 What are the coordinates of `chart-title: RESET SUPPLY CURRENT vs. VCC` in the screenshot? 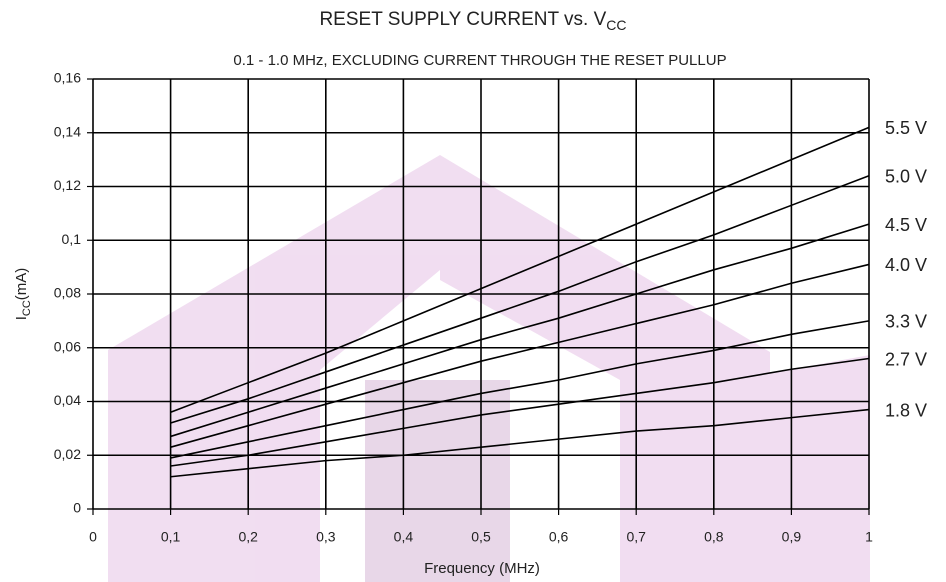 It's located at (472, 21).